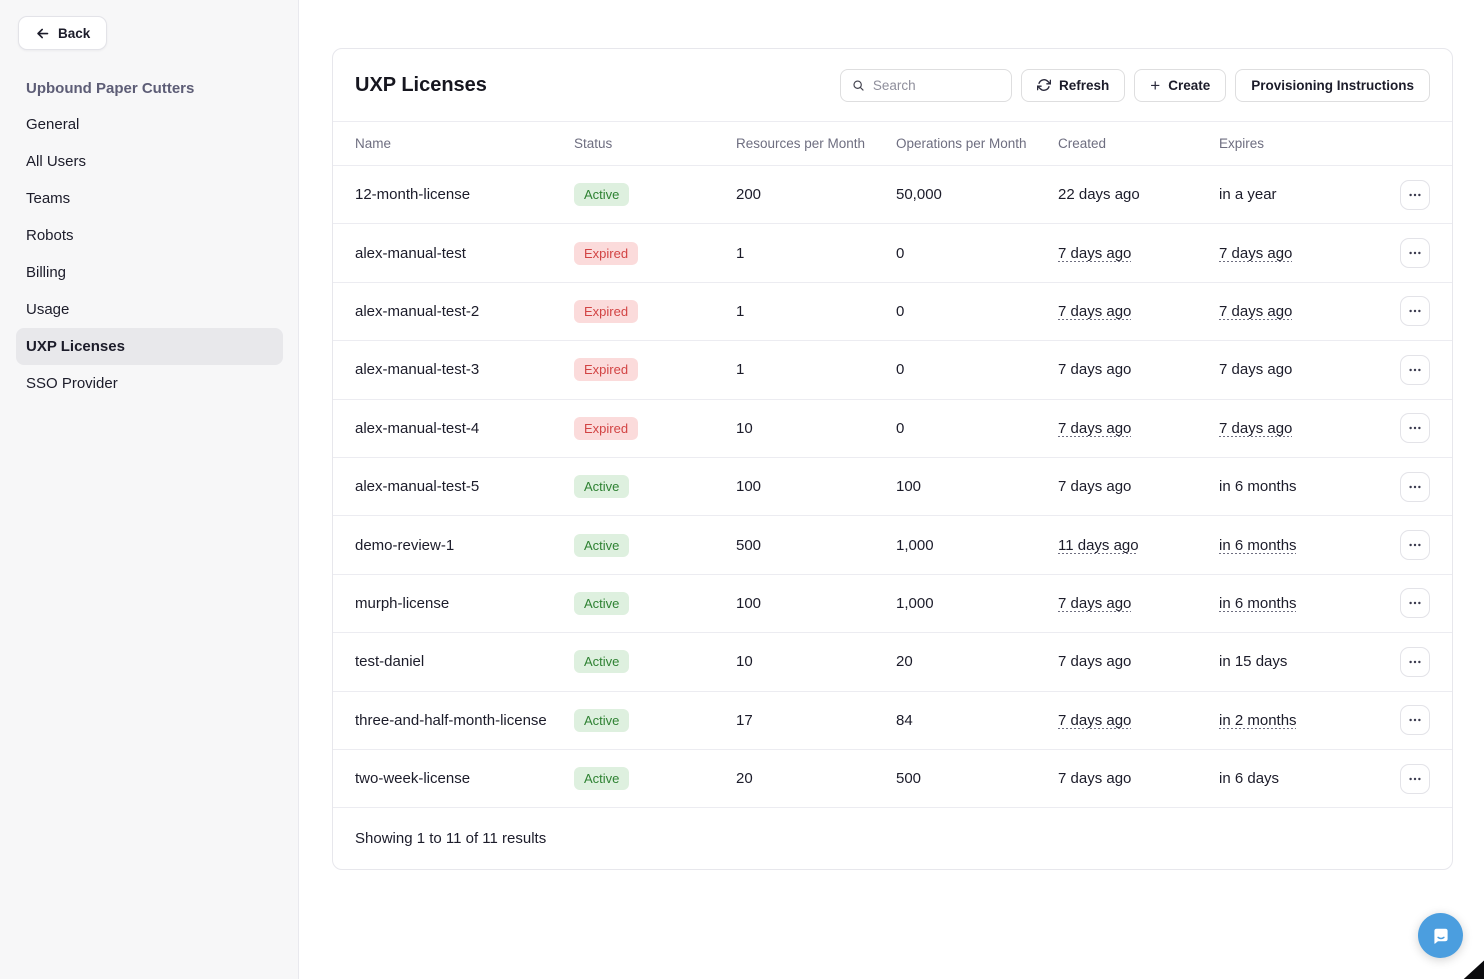 The width and height of the screenshot is (1484, 979). I want to click on expires-date: in 2 months, so click(1258, 720).